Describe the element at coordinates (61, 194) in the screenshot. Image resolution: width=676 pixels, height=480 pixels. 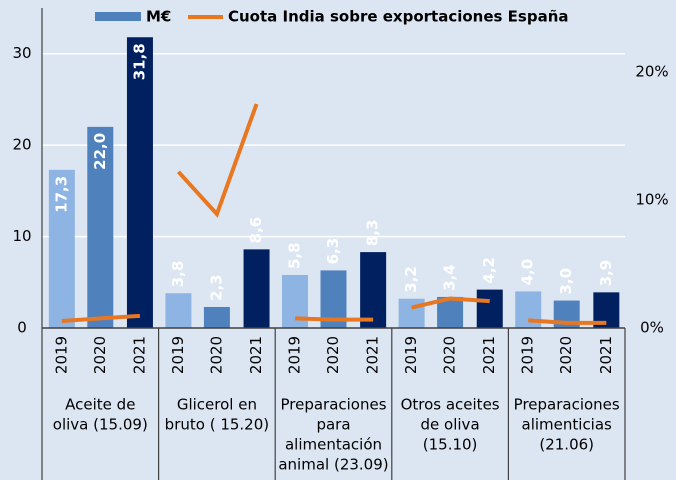
I see `value-label: 17,3` at that location.